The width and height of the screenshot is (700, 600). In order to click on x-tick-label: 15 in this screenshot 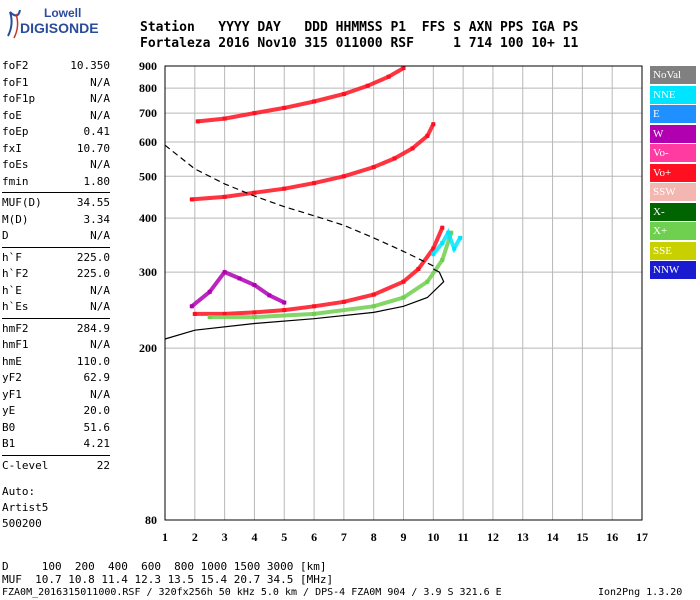, I will do `click(582, 537)`.